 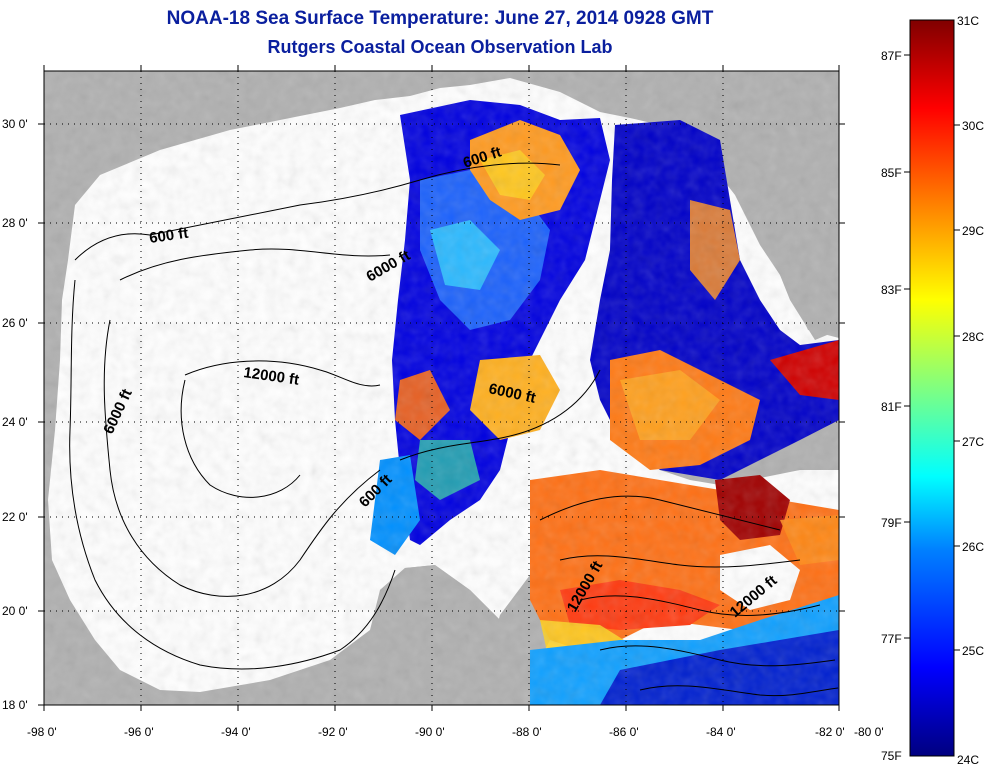 I want to click on colorbar-c-label: 26C, so click(x=973, y=547).